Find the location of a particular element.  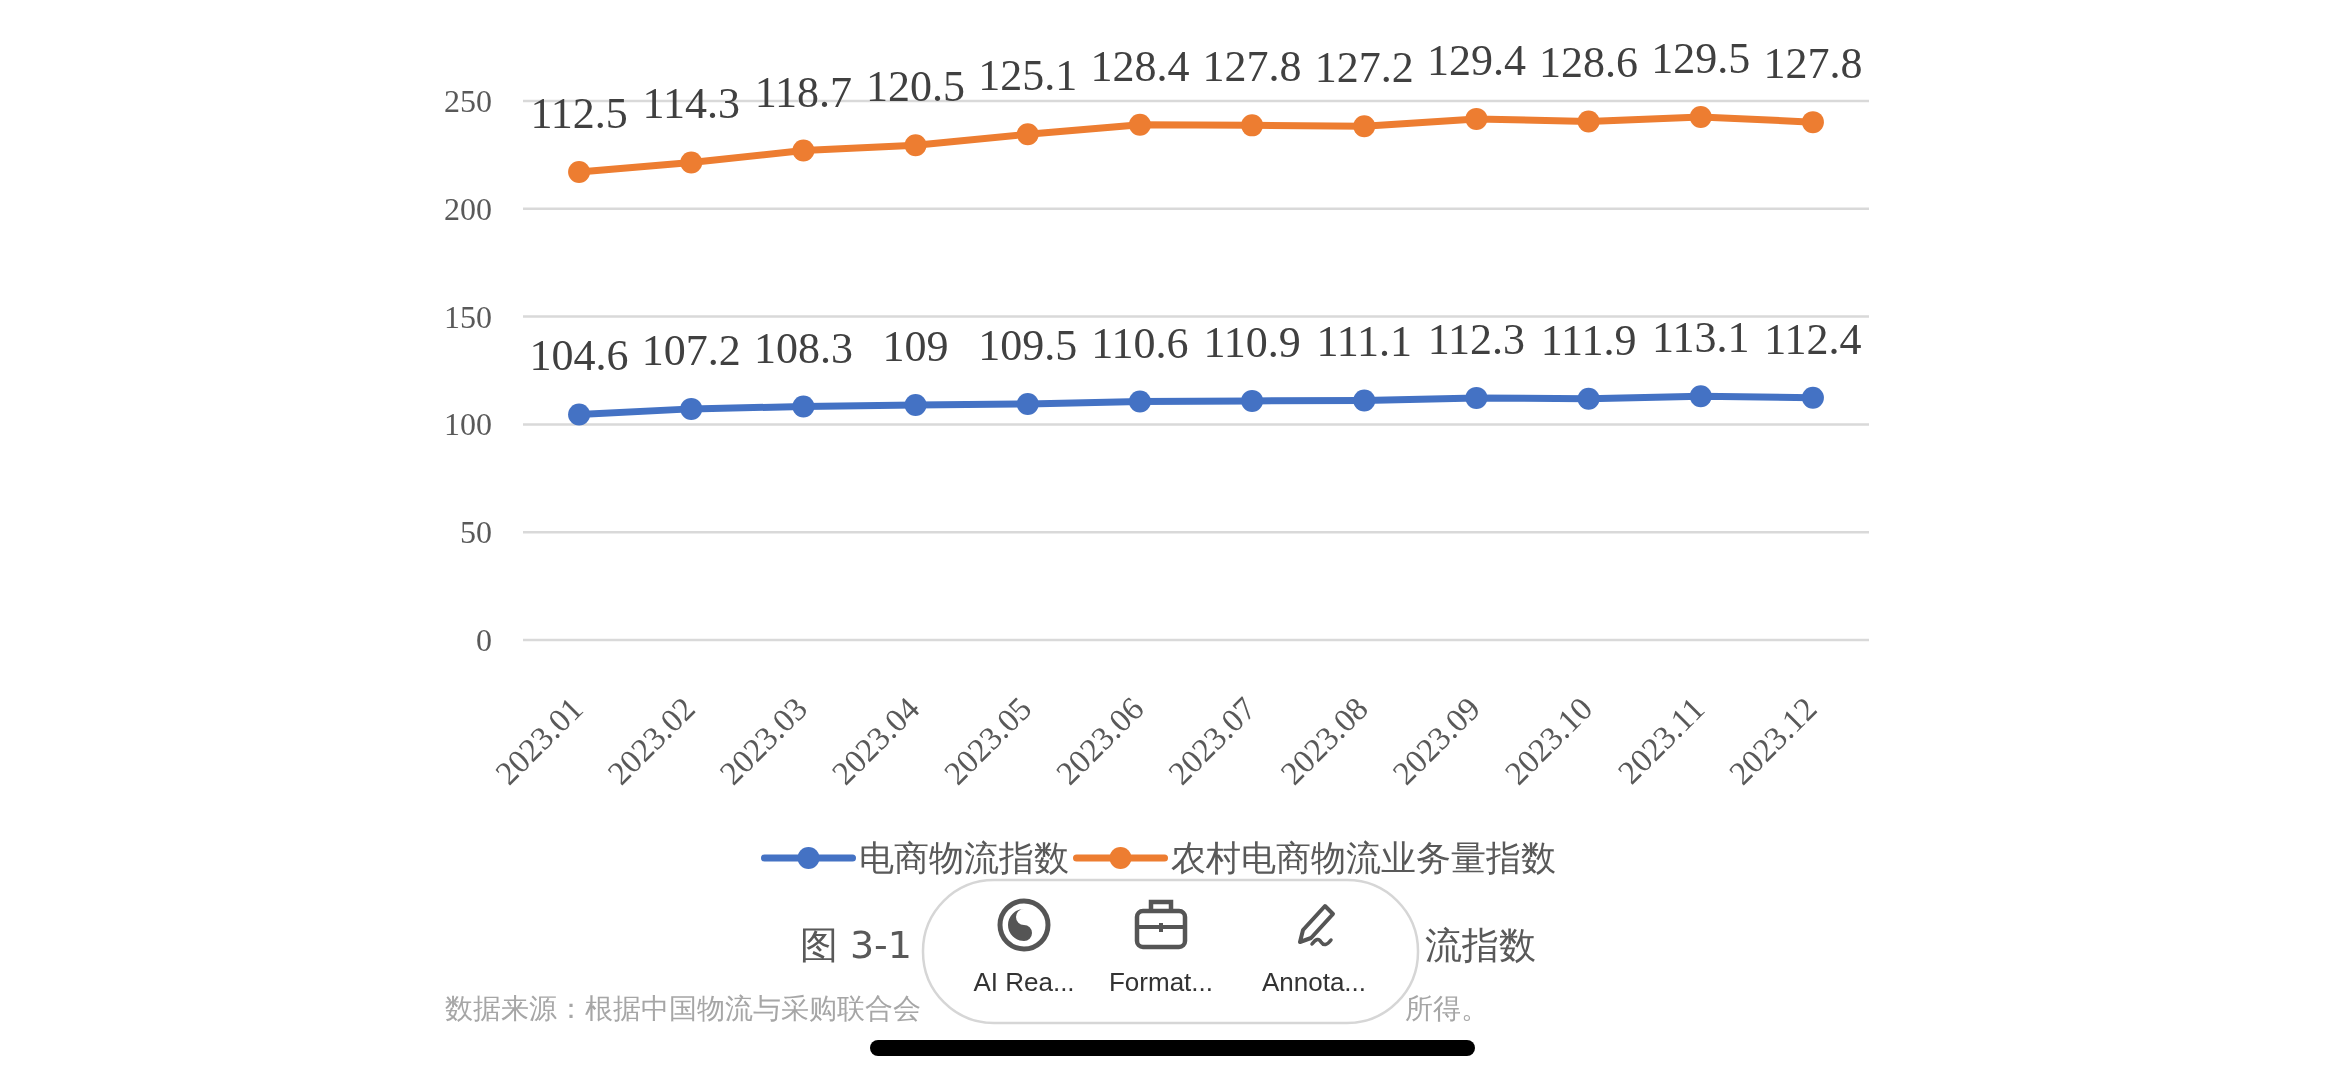

y-tick-label: 100 is located at coordinates (468, 424).